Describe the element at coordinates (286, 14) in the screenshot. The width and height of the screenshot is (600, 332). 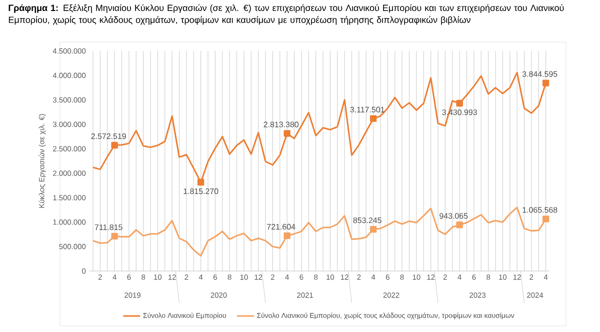
I see `chart-title: Γράφημα 1: Εξέλιξη Μηνιαίου Κύκλου Εργασιών (σε χιλ. €) των επιχειρήσεων του Λιανικού Εμπορίου και των επιχειρήσεων του Λιανικού Εμπορίου, χωρίς τους κλάδους οχημάτων, τροφίμων και καυσίμων με υποχρέωση τήρησης διπλογραφικών βιβλίων` at that location.